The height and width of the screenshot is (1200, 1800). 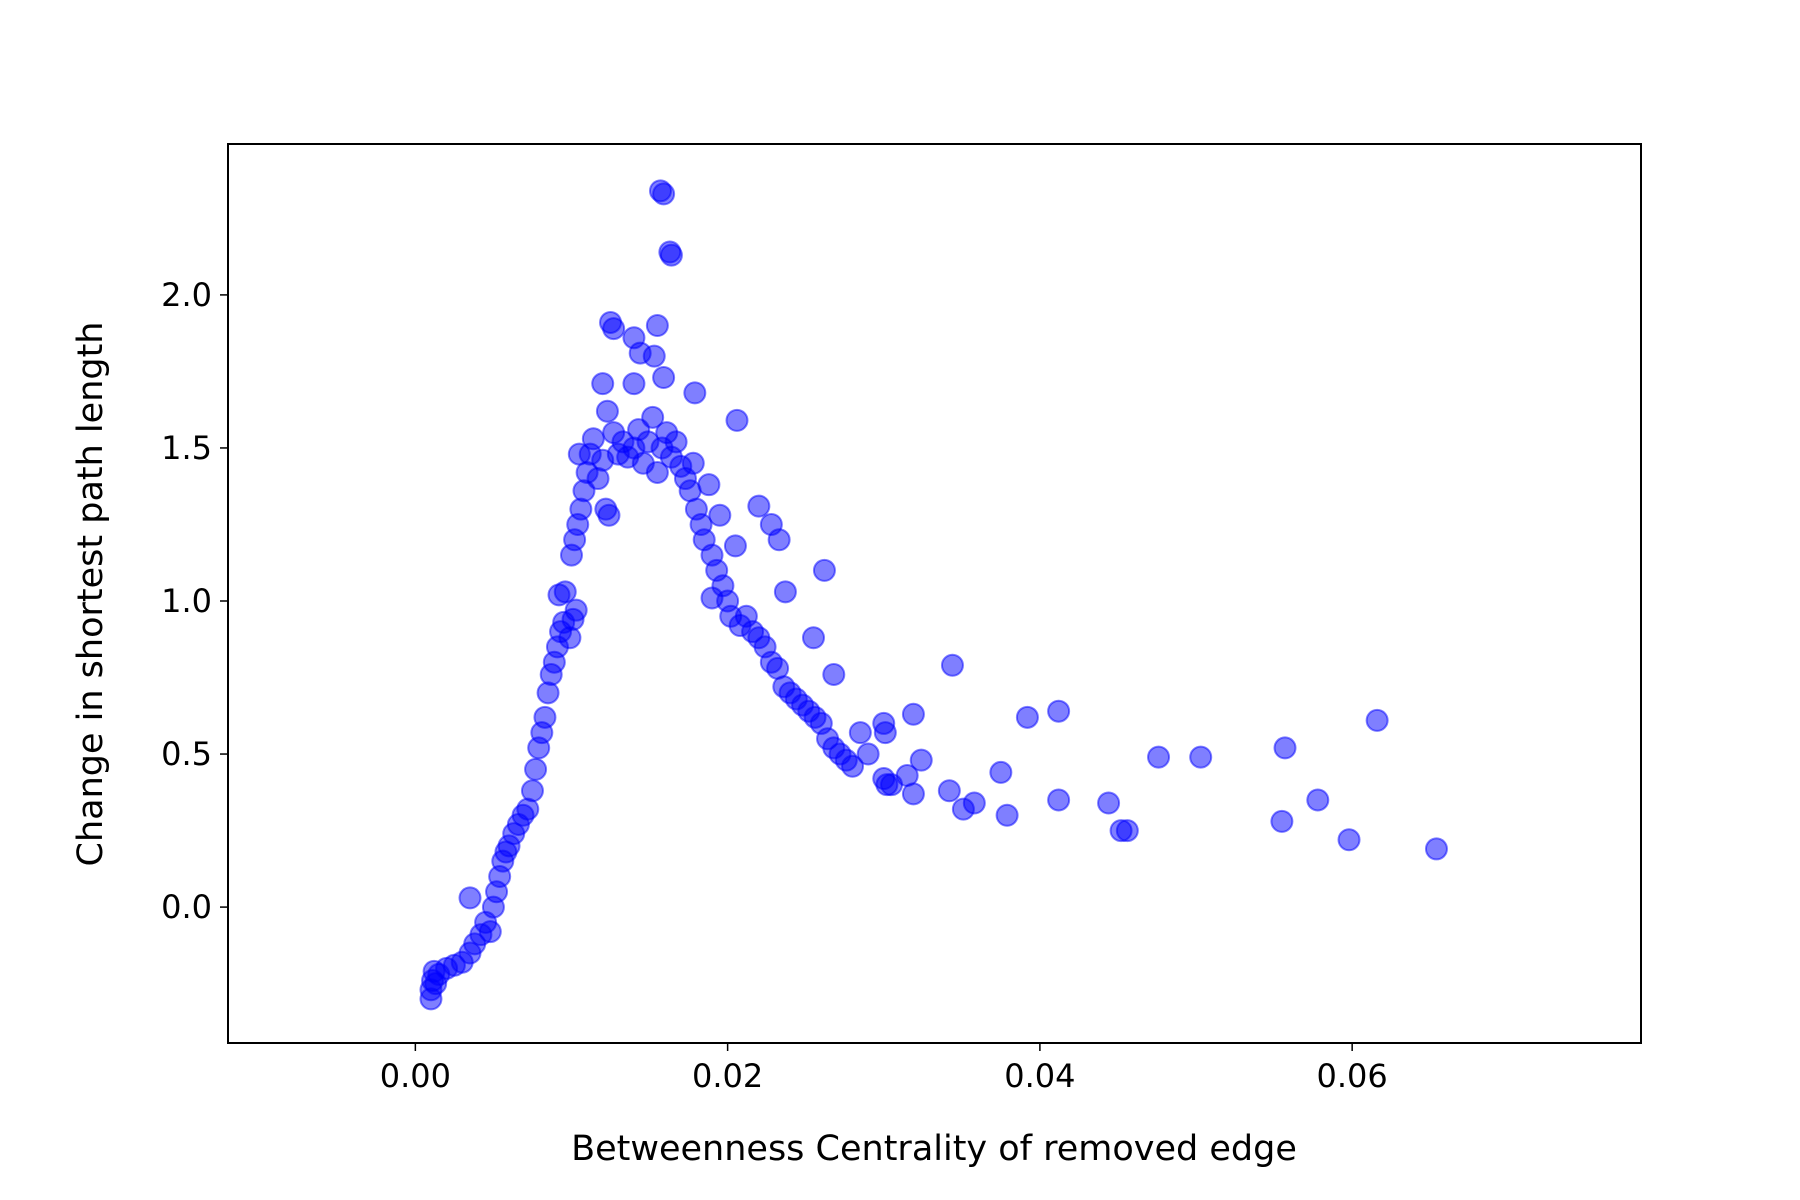 I want to click on y-tick-label: 0.5, so click(x=186, y=754).